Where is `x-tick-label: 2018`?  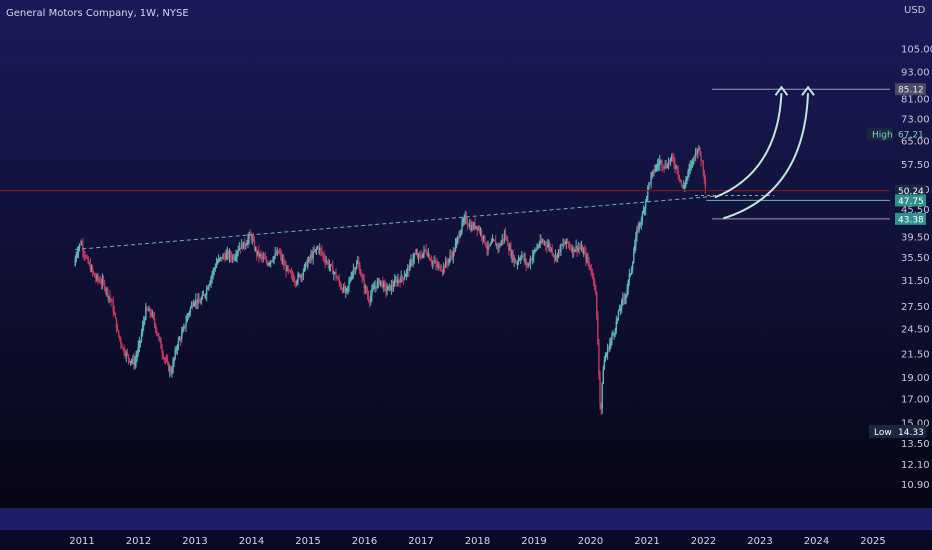
x-tick-label: 2018 is located at coordinates (477, 541).